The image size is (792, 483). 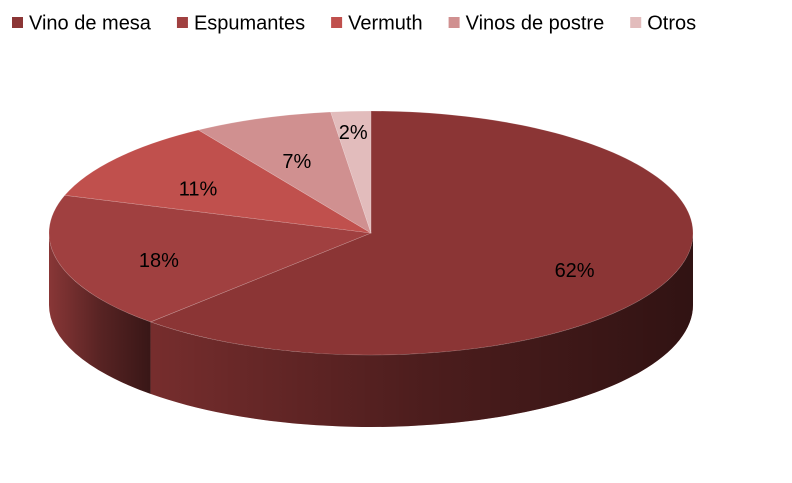 I want to click on data-label: 2%, so click(x=353, y=133).